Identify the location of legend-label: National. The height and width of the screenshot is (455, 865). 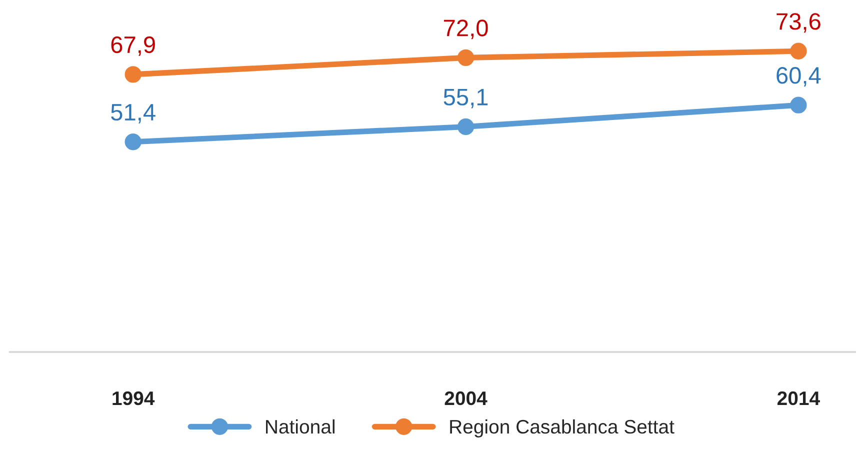
(300, 426).